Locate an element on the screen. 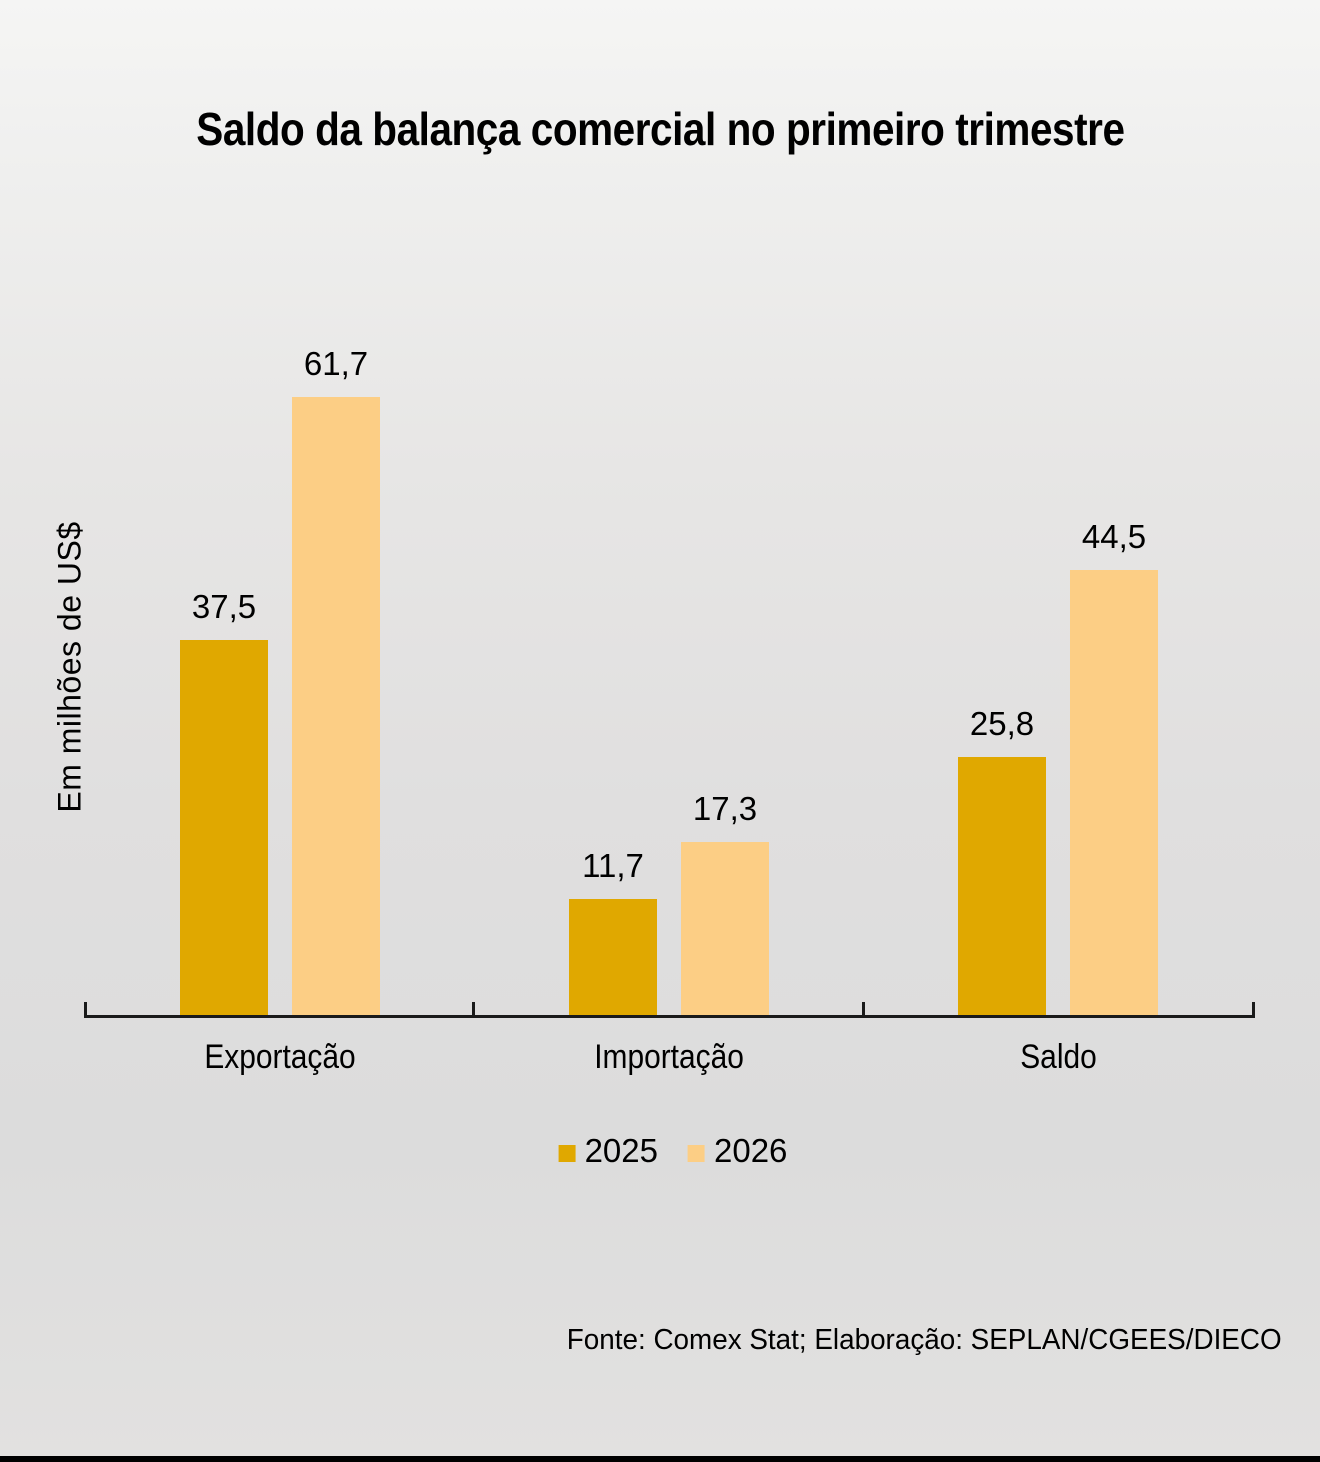 Image resolution: width=1320 pixels, height=1462 pixels. category-label-saldo: Saldo is located at coordinates (1058, 1057).